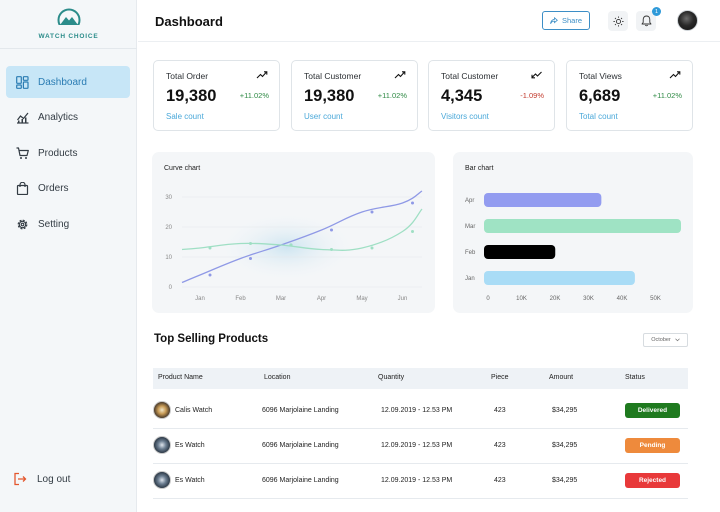 This screenshot has height=512, width=720. Describe the element at coordinates (361, 299) in the screenshot. I see `x-tick-label: May` at that location.